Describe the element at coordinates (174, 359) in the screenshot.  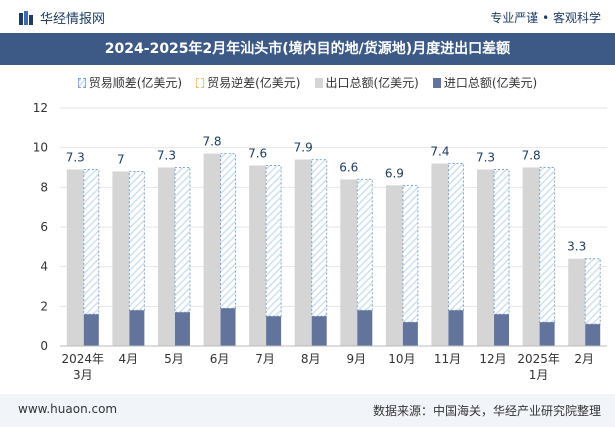
I see `x-tick-label: 5月` at that location.